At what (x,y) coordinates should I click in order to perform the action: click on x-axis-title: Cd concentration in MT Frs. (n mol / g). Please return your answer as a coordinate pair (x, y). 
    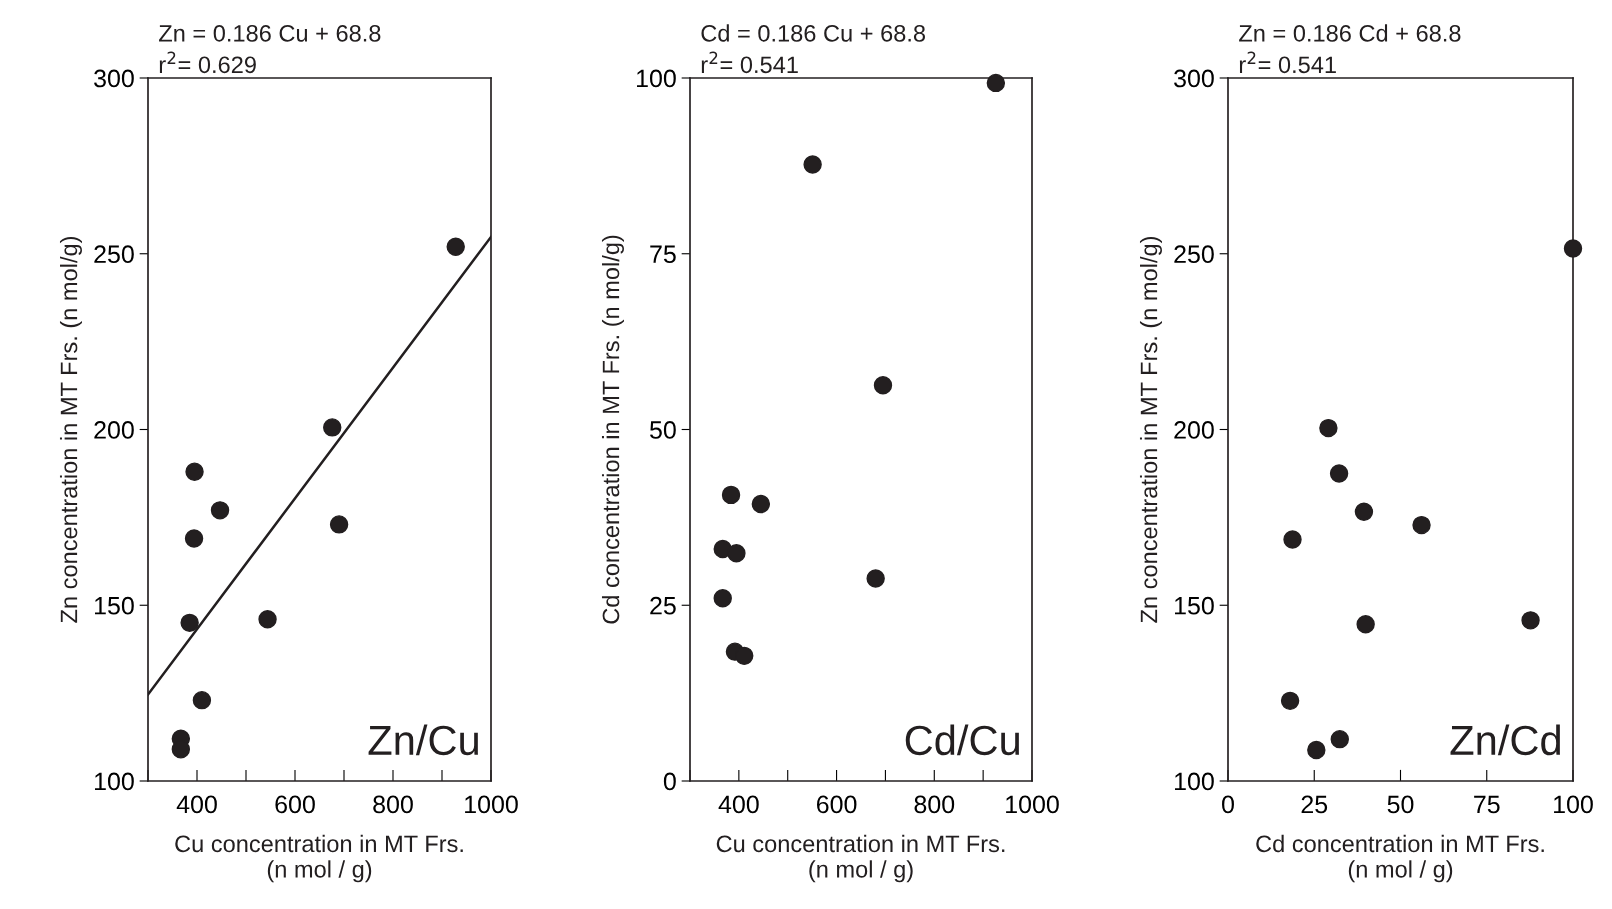
    Looking at the image, I should click on (1400, 858).